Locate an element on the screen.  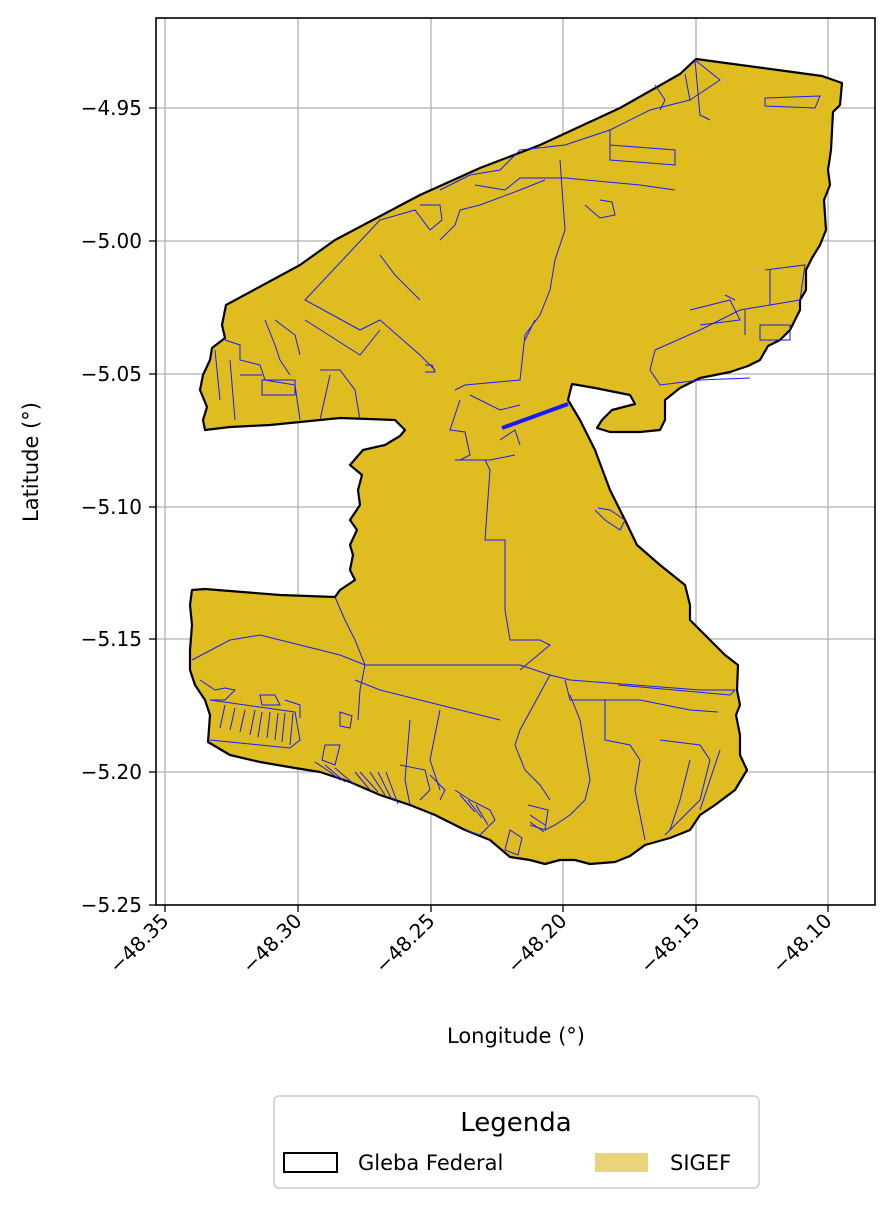
y-tick-label-6: −5.20 is located at coordinates (111, 772).